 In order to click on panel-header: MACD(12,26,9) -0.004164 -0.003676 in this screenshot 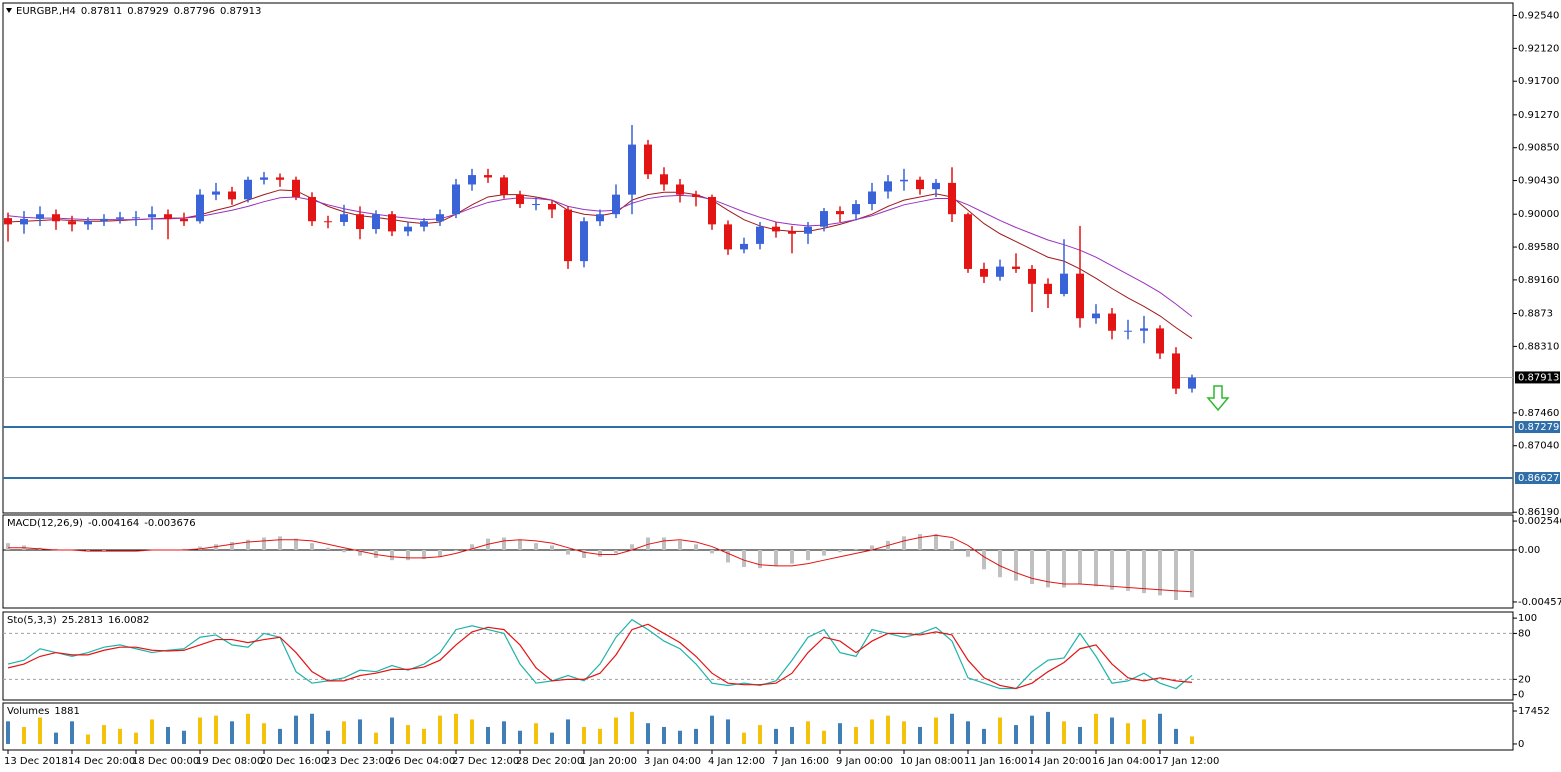, I will do `click(101, 523)`.